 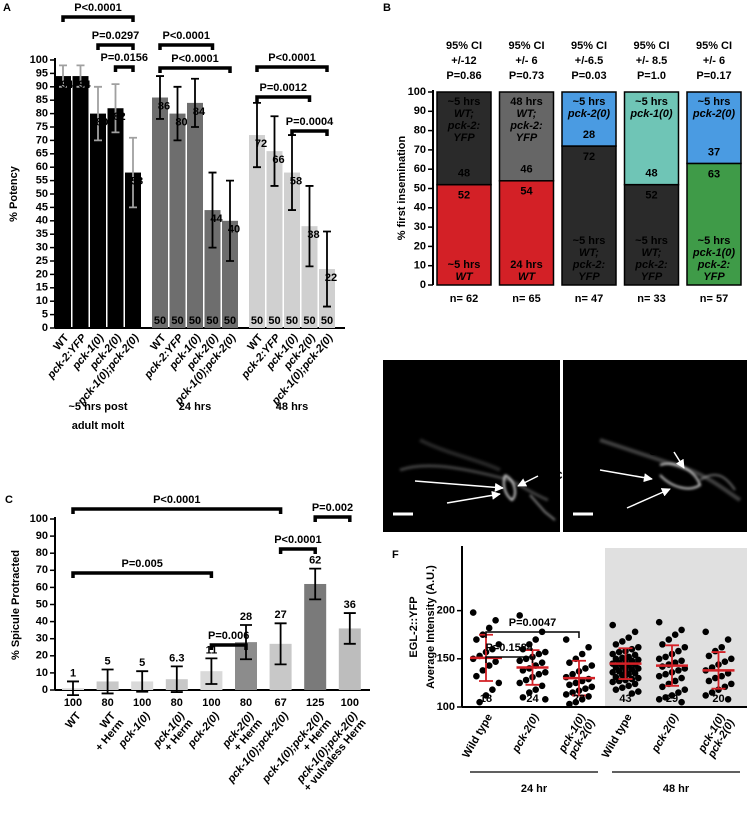 I want to click on n-label: 100, so click(x=73, y=703).